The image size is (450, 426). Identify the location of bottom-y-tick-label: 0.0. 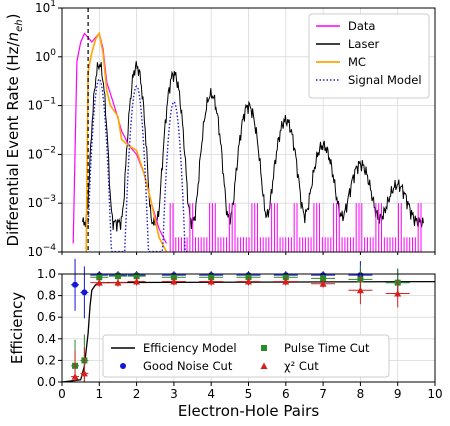
(46, 382).